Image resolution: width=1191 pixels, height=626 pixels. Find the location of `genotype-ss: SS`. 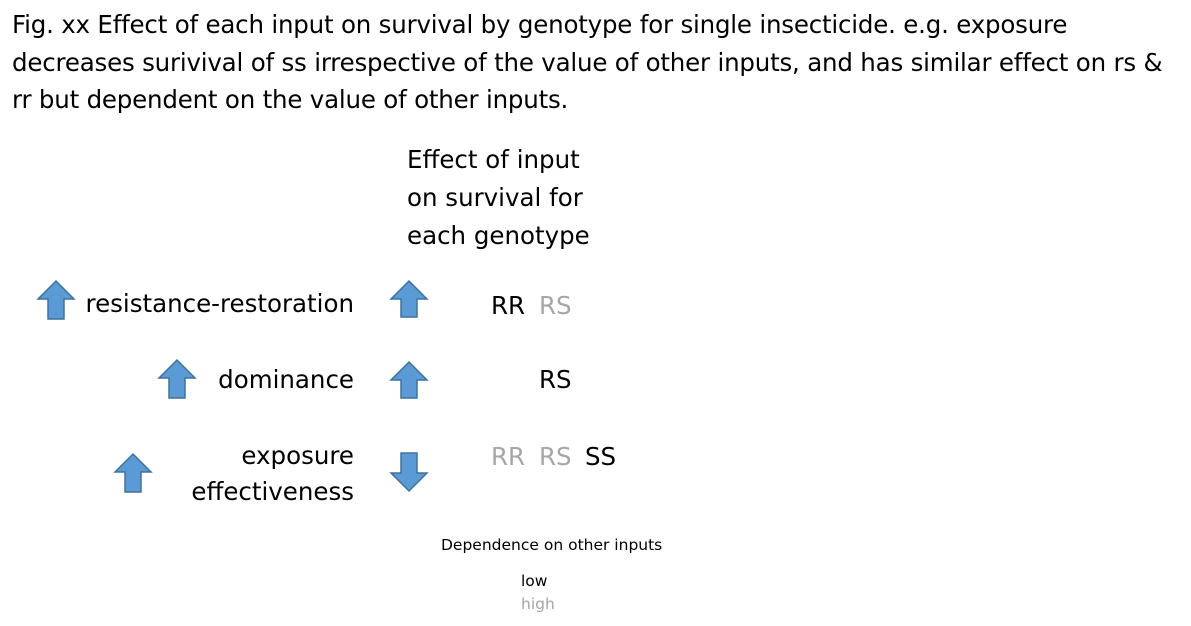

genotype-ss: SS is located at coordinates (601, 456).